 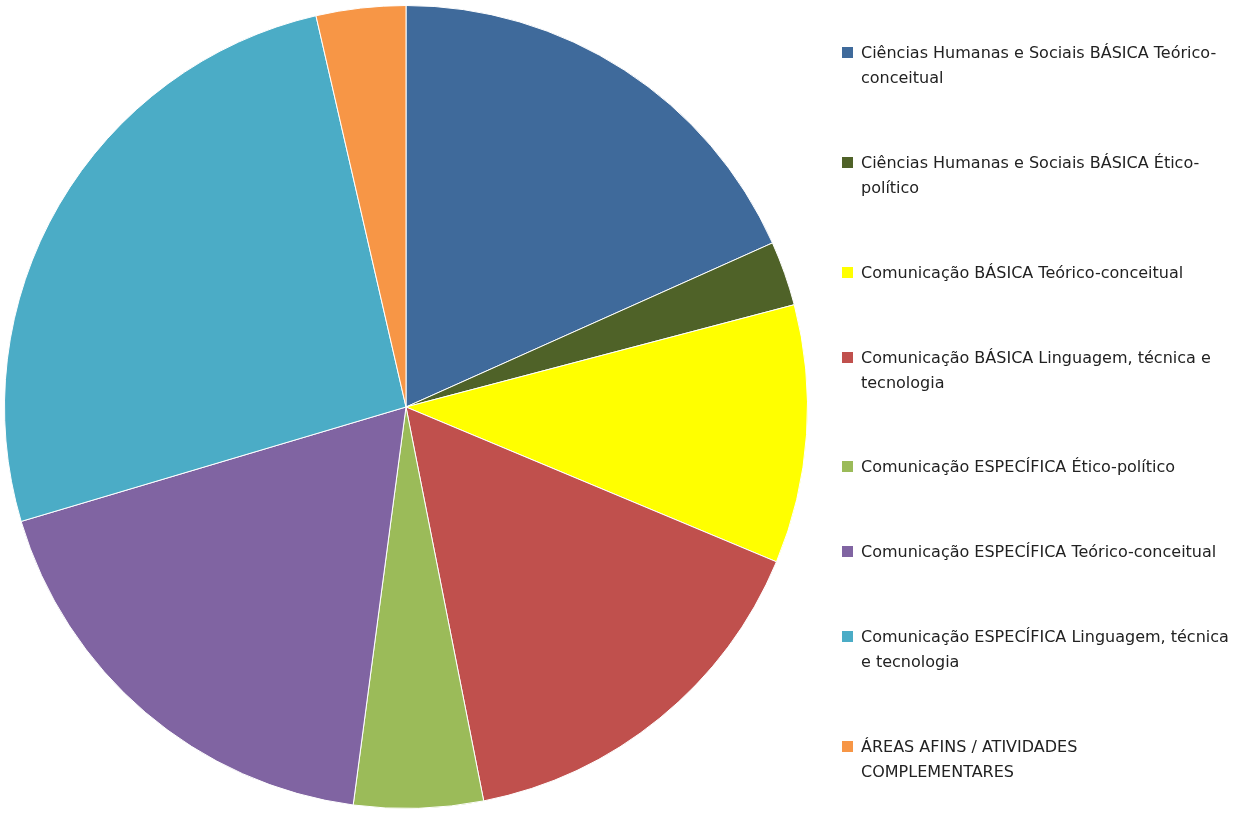 What do you see at coordinates (970, 760) in the screenshot?
I see `legend-label: ÁREAS AFINS / ATIVIDADES COMPLEMENTARES` at bounding box center [970, 760].